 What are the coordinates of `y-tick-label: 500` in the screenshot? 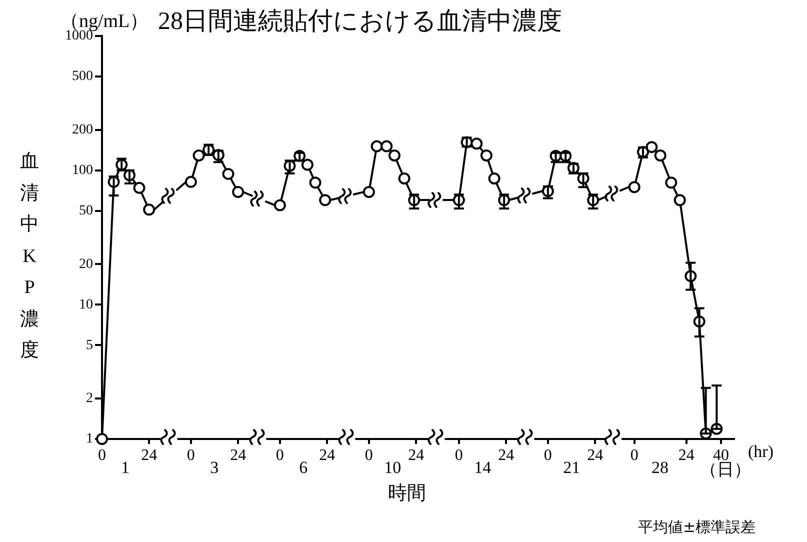 It's located at (82, 76).